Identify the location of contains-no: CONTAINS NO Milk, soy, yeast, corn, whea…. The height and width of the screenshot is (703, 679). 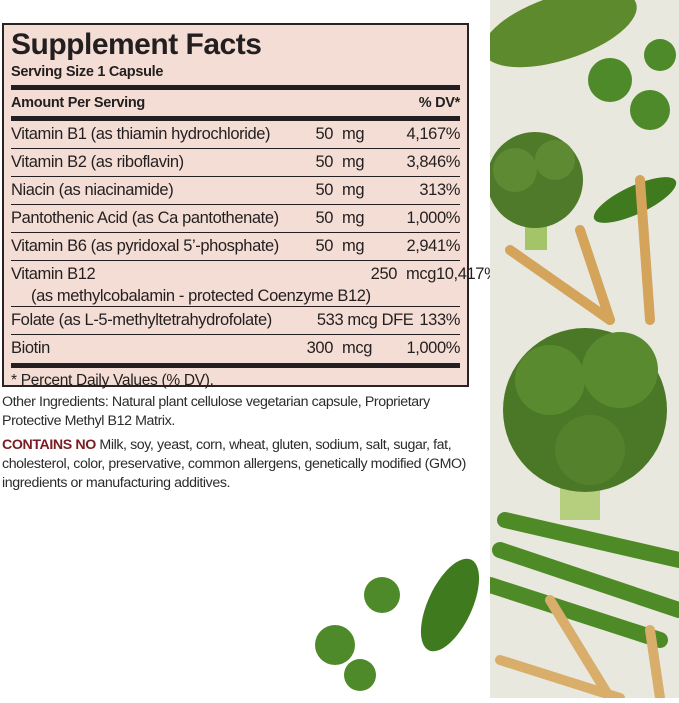
(239, 464).